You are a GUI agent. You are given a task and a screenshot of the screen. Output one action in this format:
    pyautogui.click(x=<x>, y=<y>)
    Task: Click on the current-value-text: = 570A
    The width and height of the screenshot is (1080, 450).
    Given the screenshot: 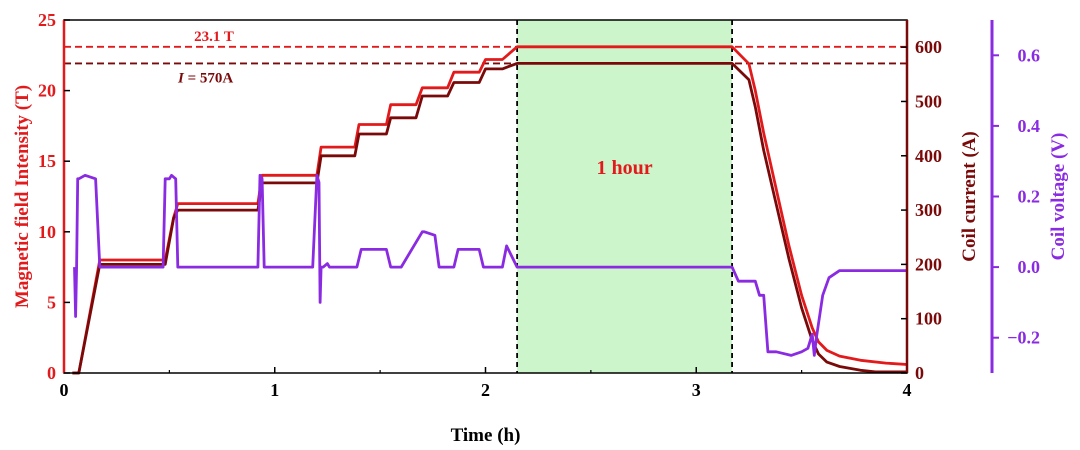 What is the action you would take?
    pyautogui.click(x=209, y=78)
    